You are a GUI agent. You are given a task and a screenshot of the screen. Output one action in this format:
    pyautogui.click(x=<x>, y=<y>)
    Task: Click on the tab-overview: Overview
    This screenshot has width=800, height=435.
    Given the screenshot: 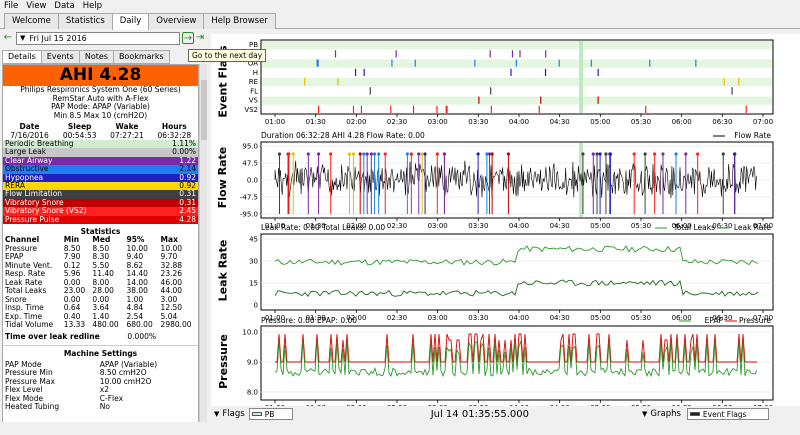 What is the action you would take?
    pyautogui.click(x=176, y=21)
    